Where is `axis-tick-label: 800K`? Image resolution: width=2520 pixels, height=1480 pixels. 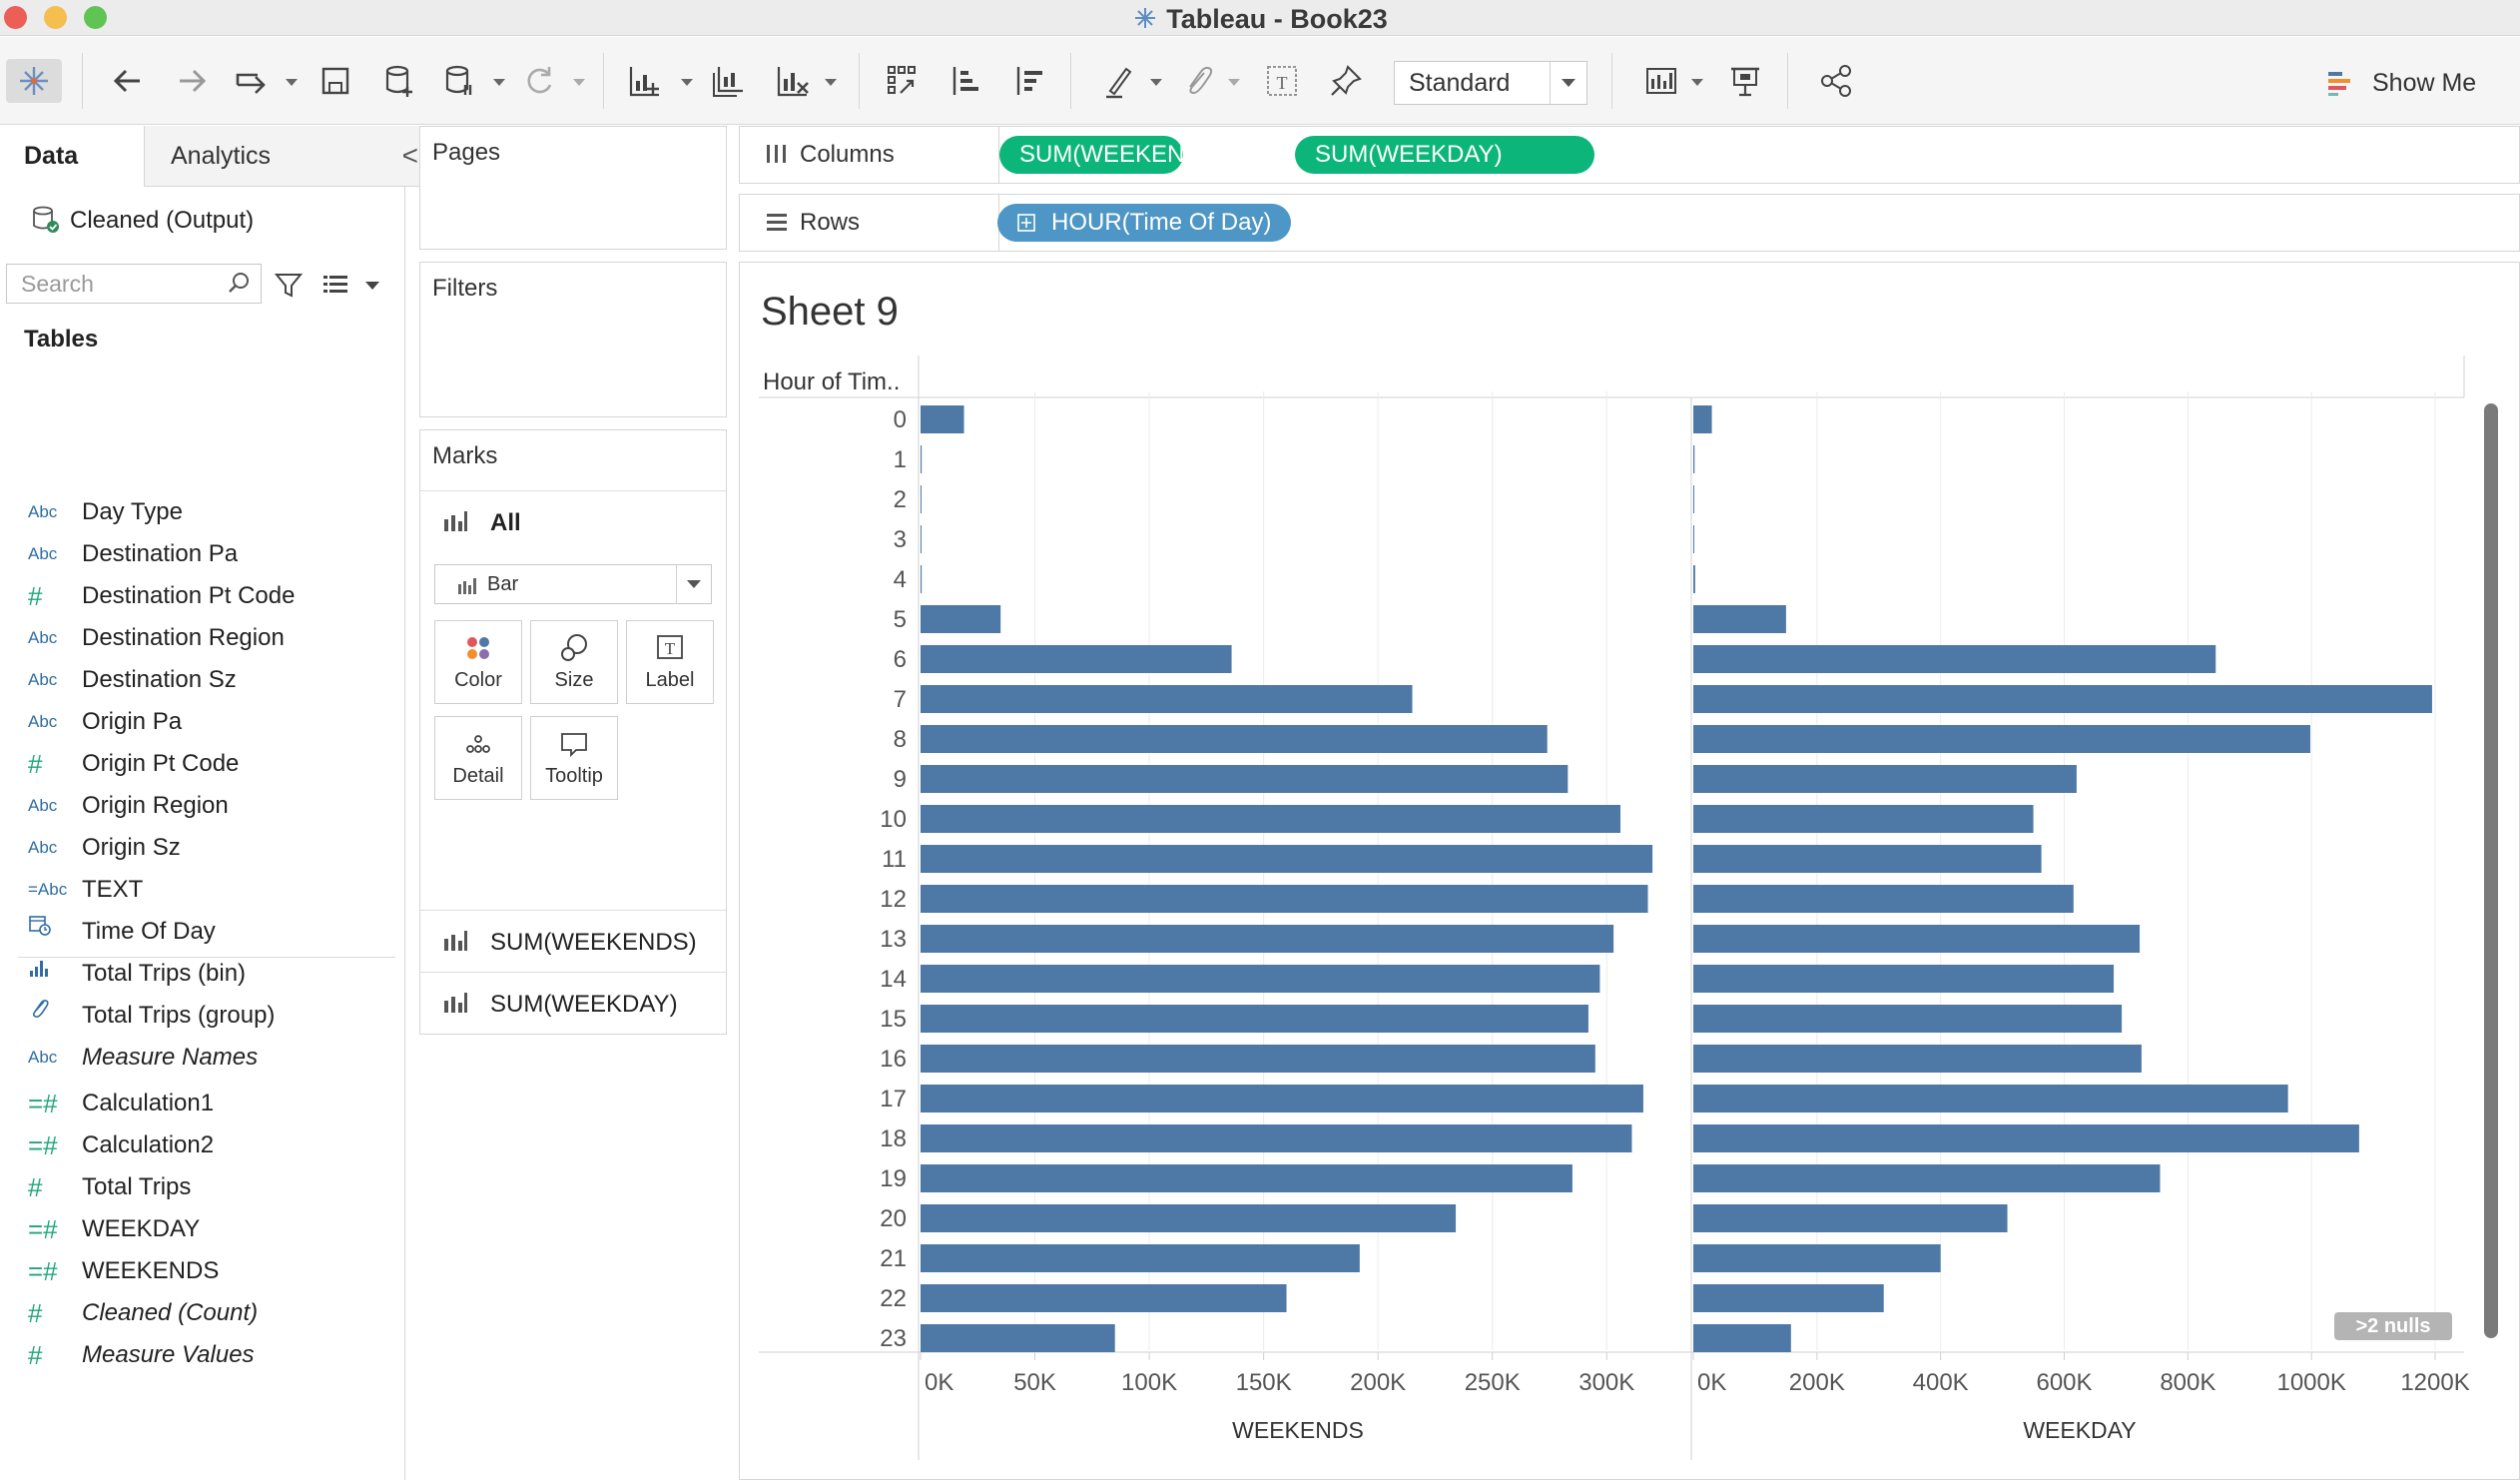 axis-tick-label: 800K is located at coordinates (2187, 1382).